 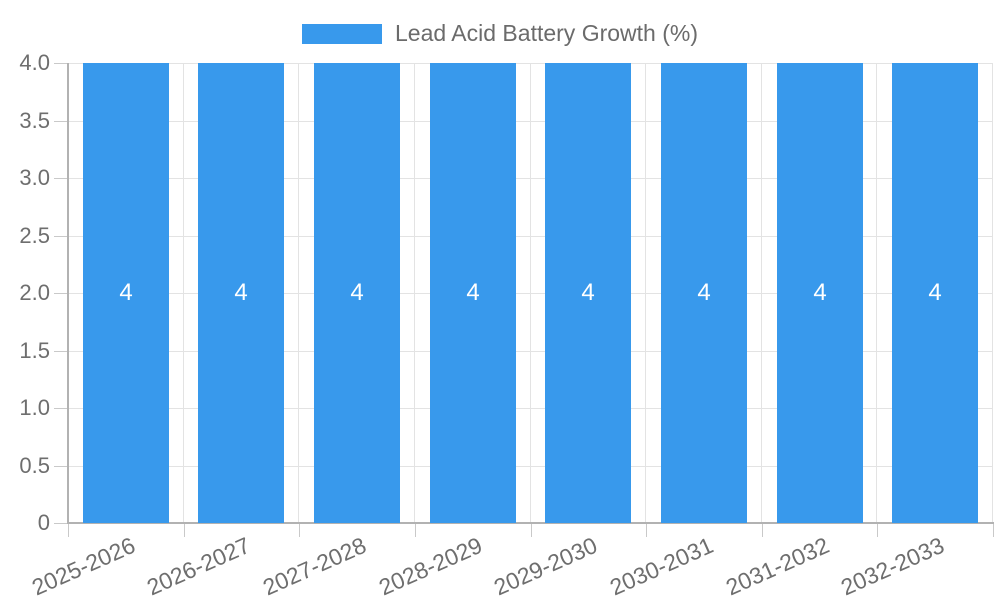 I want to click on legend-label: Lead Acid Battery Growth (%), so click(x=546, y=33).